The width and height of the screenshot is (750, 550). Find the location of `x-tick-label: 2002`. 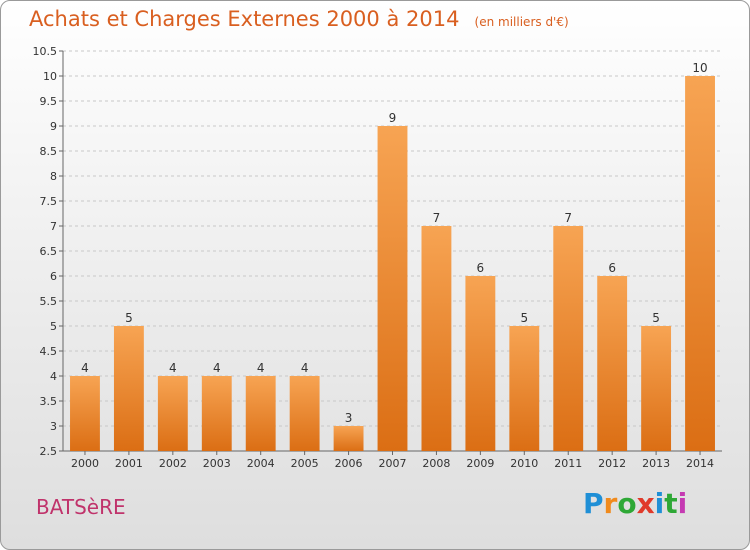

x-tick-label: 2002 is located at coordinates (173, 463).